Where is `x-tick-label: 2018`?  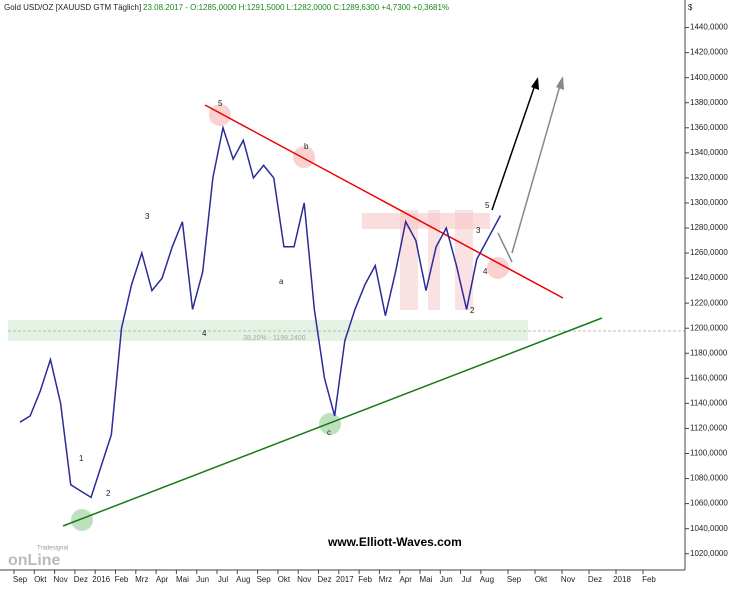 x-tick-label: 2018 is located at coordinates (622, 579).